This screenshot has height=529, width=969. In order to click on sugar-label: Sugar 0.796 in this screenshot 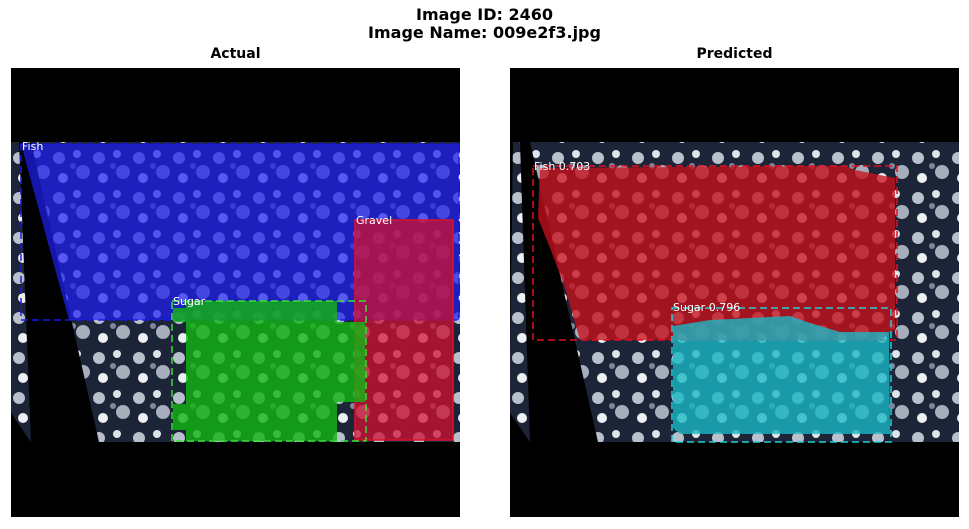, I will do `click(706, 307)`.